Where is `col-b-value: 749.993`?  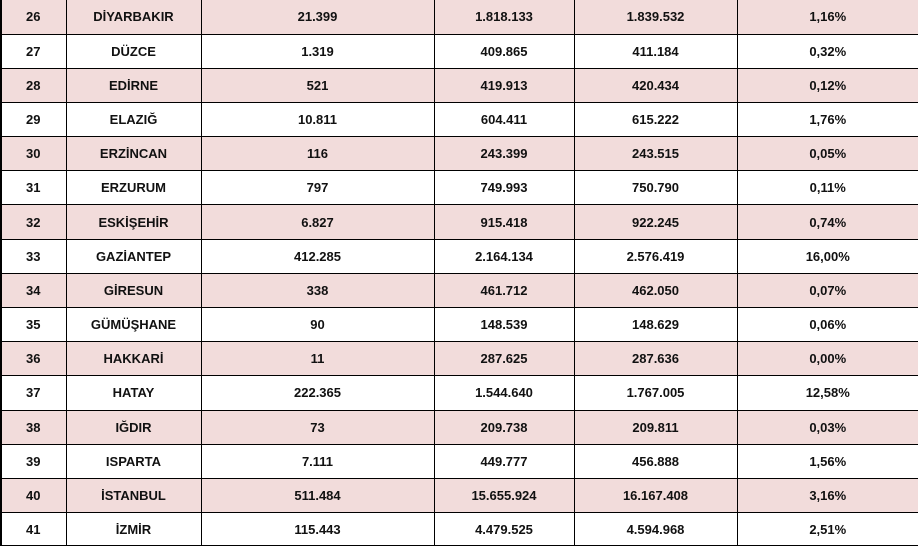
col-b-value: 749.993 is located at coordinates (504, 188).